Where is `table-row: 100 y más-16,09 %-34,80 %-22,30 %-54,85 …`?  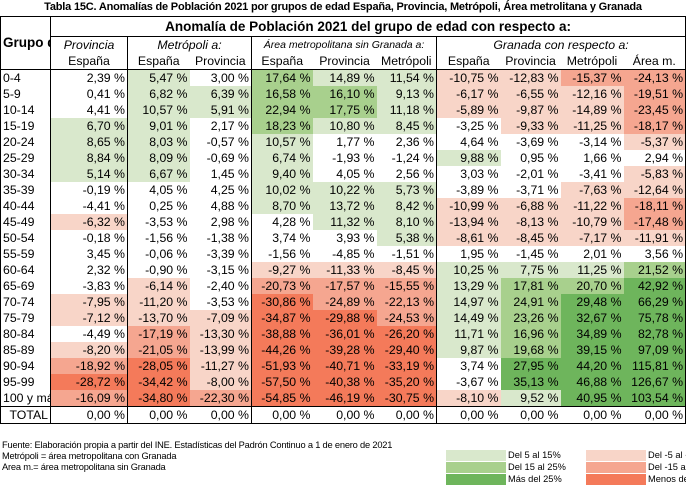
table-row: 100 y más-16,09 %-34,80 %-22,30 %-54,85 … is located at coordinates (343, 398).